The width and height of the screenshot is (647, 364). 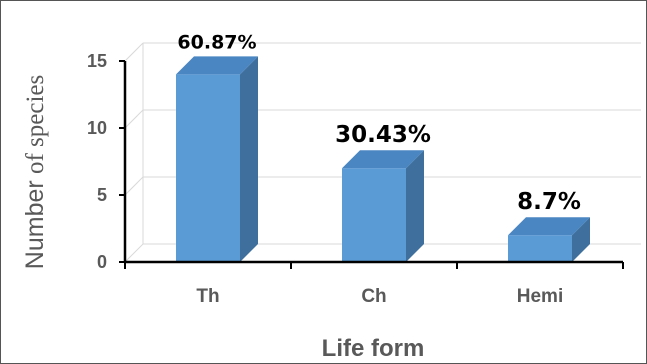 What do you see at coordinates (97, 61) in the screenshot?
I see `y-tick-label-15: 15` at bounding box center [97, 61].